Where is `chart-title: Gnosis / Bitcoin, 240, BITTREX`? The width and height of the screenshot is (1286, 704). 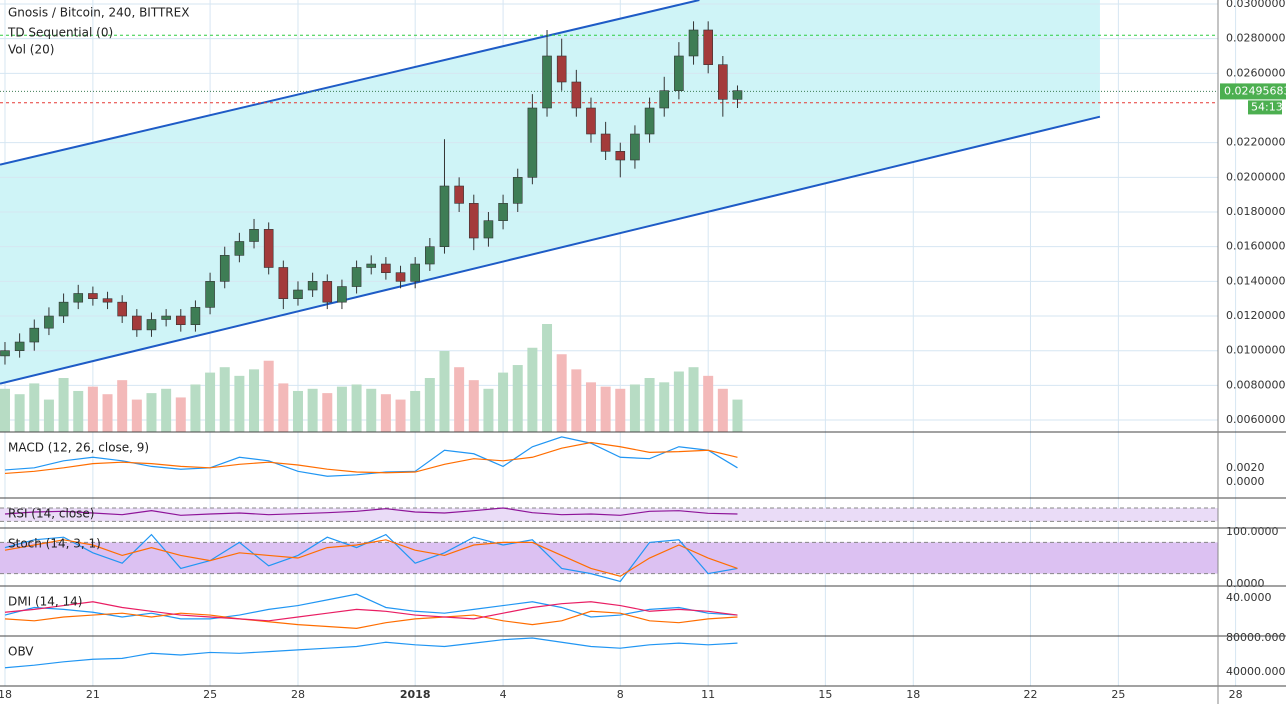 chart-title: Gnosis / Bitcoin, 240, BITTREX is located at coordinates (98, 13).